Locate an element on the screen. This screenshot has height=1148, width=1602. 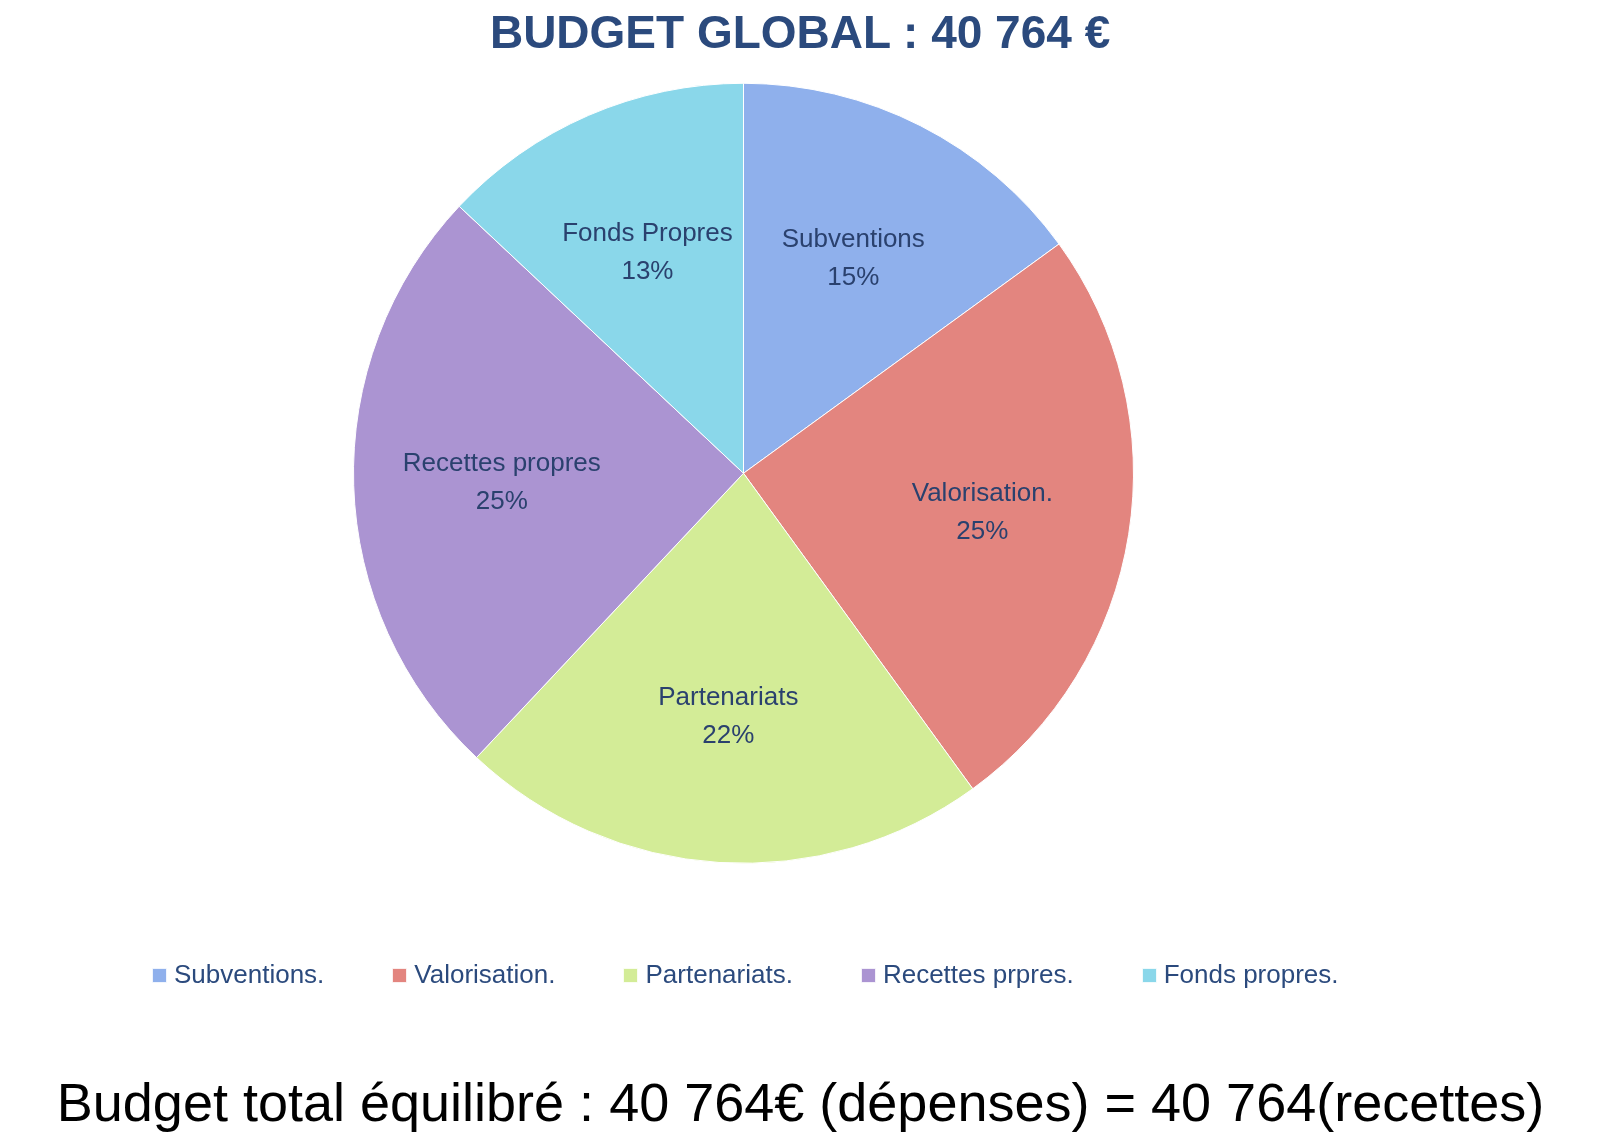
text: Budget total équilibré : 40 764€ (dépenses) = 40 764(recettes) is located at coordinates (800, 1102).